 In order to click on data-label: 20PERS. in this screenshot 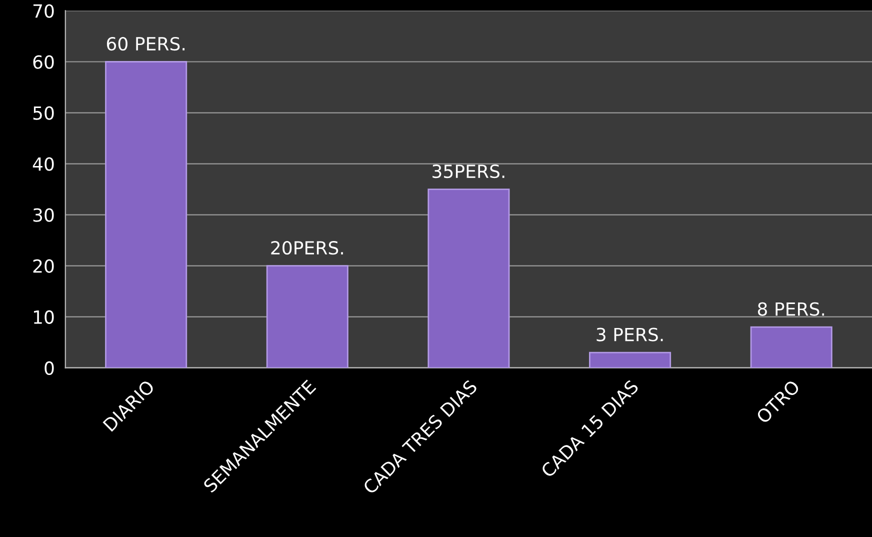, I will do `click(307, 248)`.